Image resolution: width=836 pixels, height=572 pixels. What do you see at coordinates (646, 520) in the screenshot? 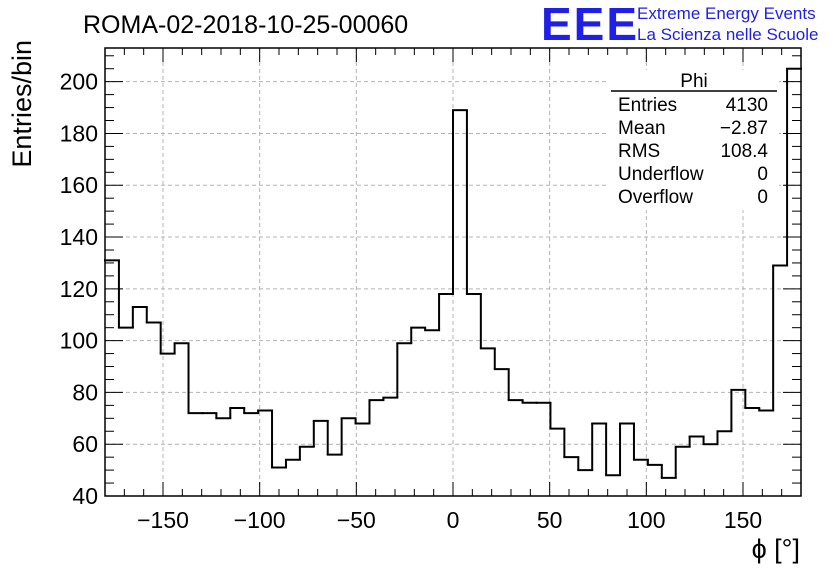
I see `x-tick-label-5: 100` at bounding box center [646, 520].